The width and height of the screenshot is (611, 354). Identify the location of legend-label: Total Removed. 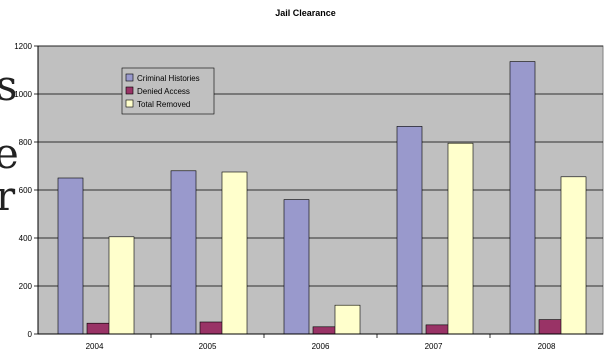
(163, 104).